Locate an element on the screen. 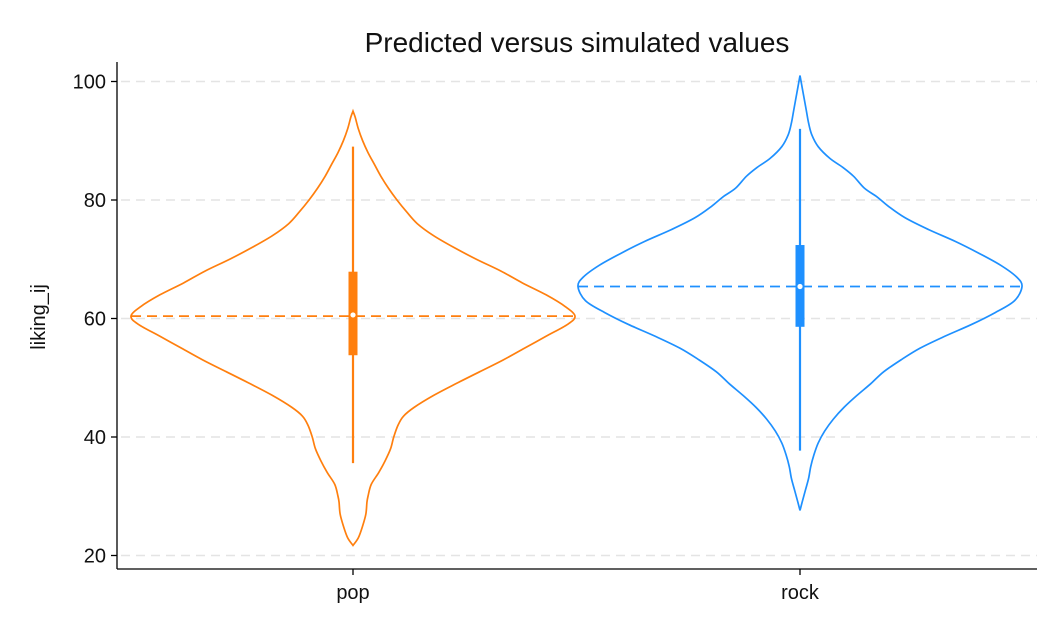 The height and width of the screenshot is (636, 1060). x-tick-label-rock: rock is located at coordinates (800, 593).